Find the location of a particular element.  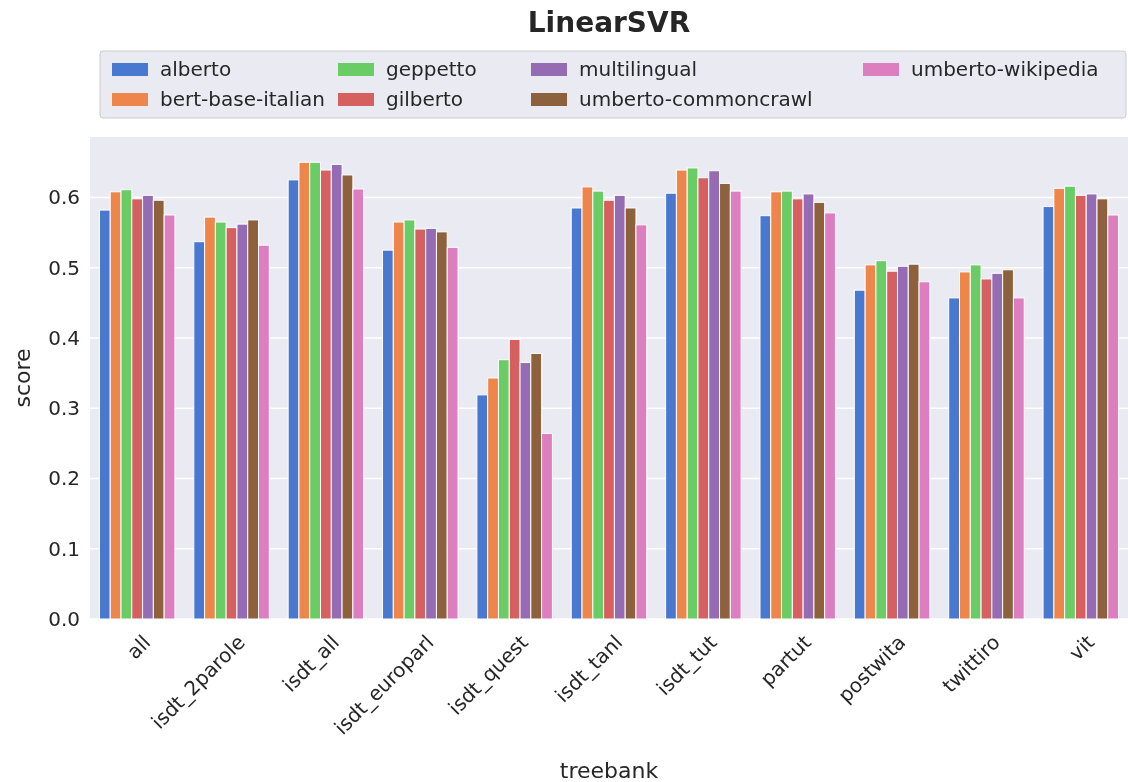

y-tick-label: 0.4 is located at coordinates (64, 337).